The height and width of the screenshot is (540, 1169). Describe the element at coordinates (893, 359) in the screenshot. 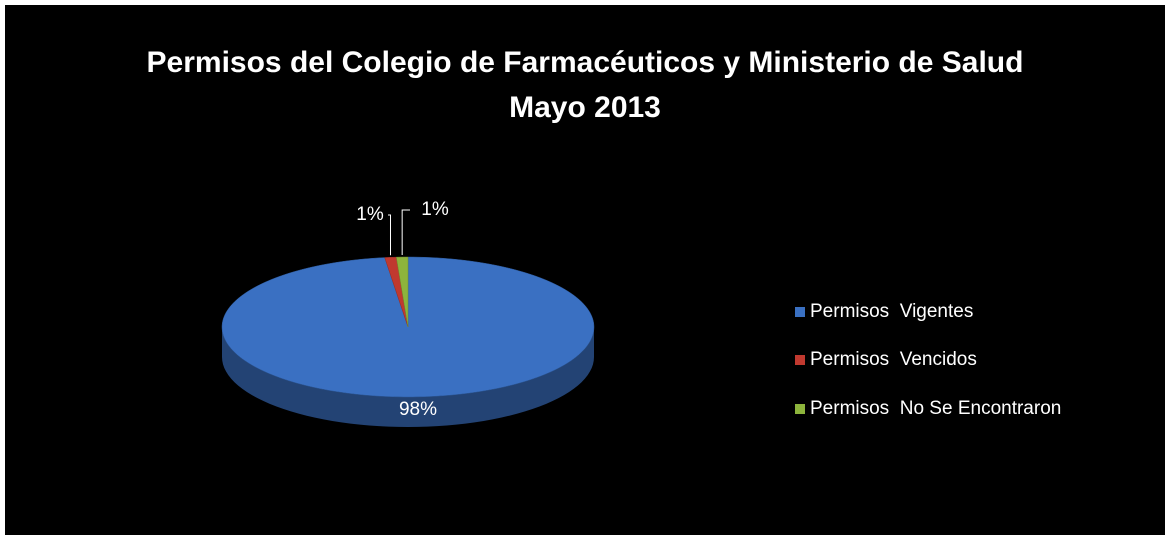

I see `legend-label: Permisos Vencidos` at that location.